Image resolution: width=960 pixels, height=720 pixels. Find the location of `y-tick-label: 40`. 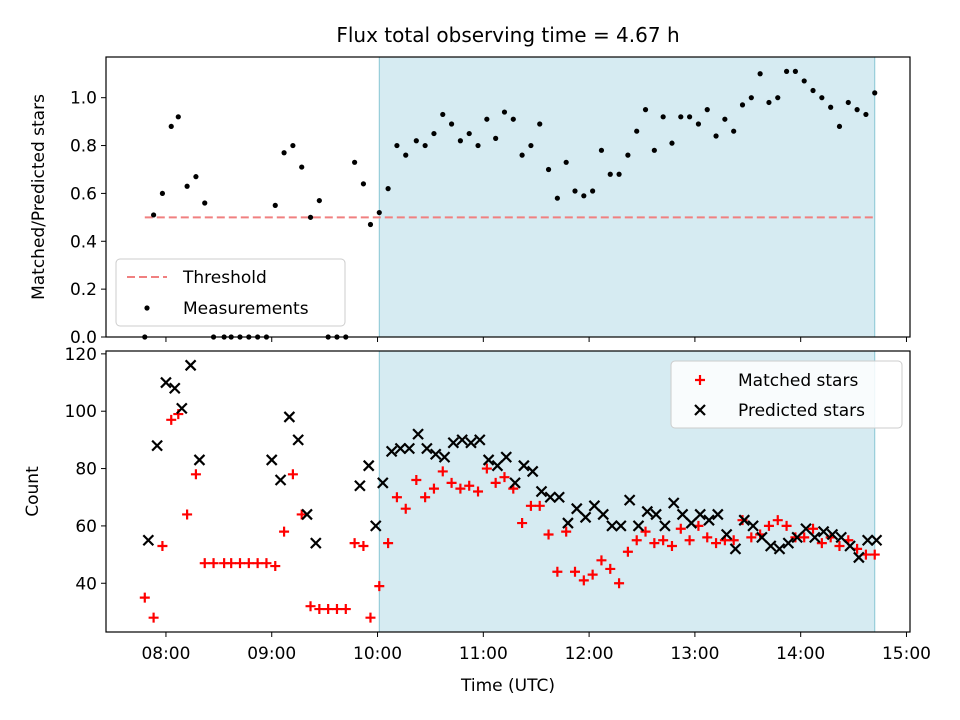

y-tick-label: 40 is located at coordinates (86, 584).